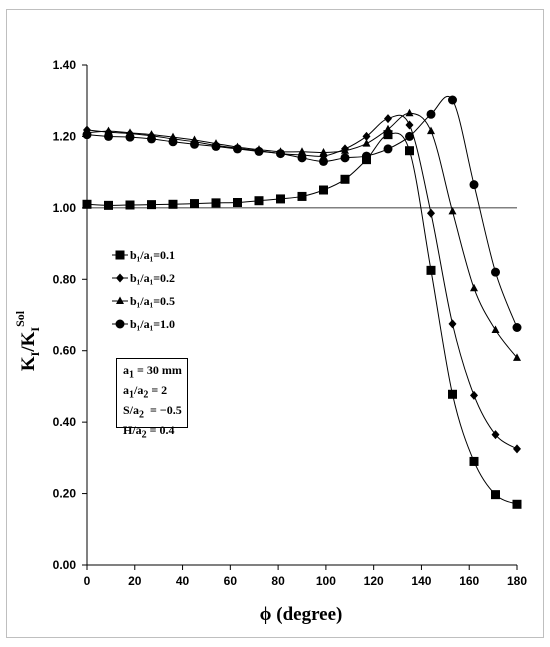  I want to click on legend-item: b₁/a₁=1.0, so click(143, 324).